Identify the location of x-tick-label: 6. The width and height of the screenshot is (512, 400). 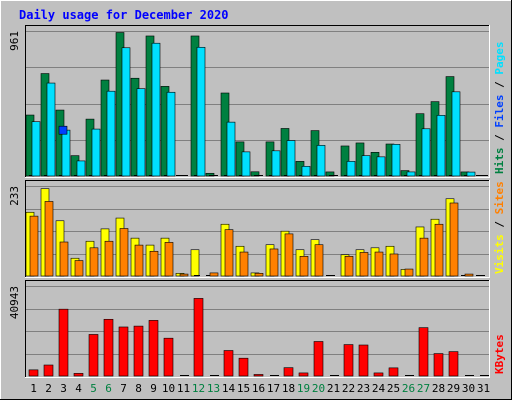
(108, 388).